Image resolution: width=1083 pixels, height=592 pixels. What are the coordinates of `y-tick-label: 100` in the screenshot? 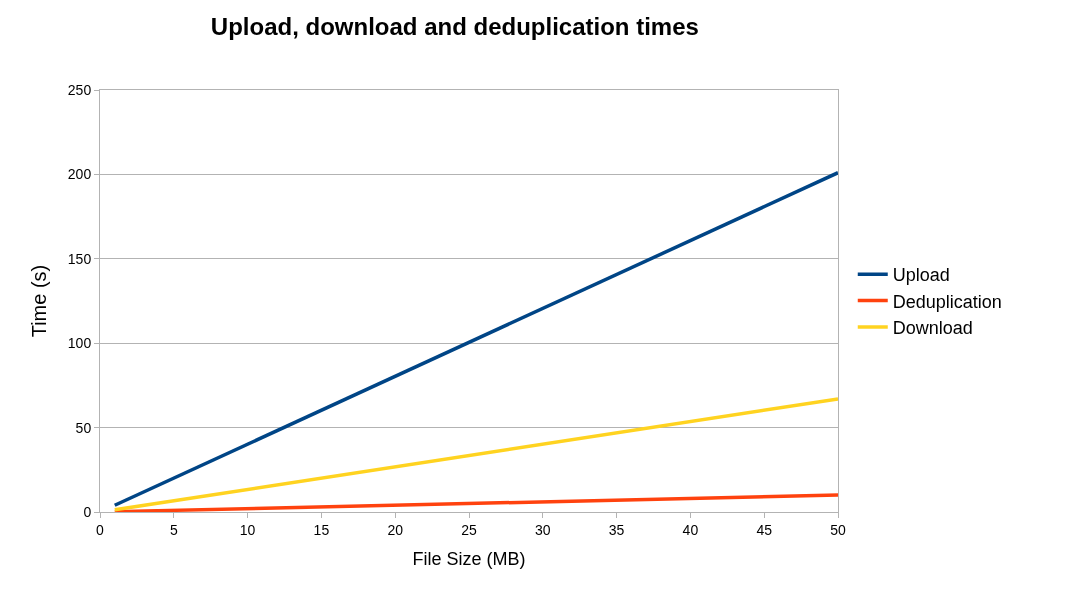 It's located at (79, 343).